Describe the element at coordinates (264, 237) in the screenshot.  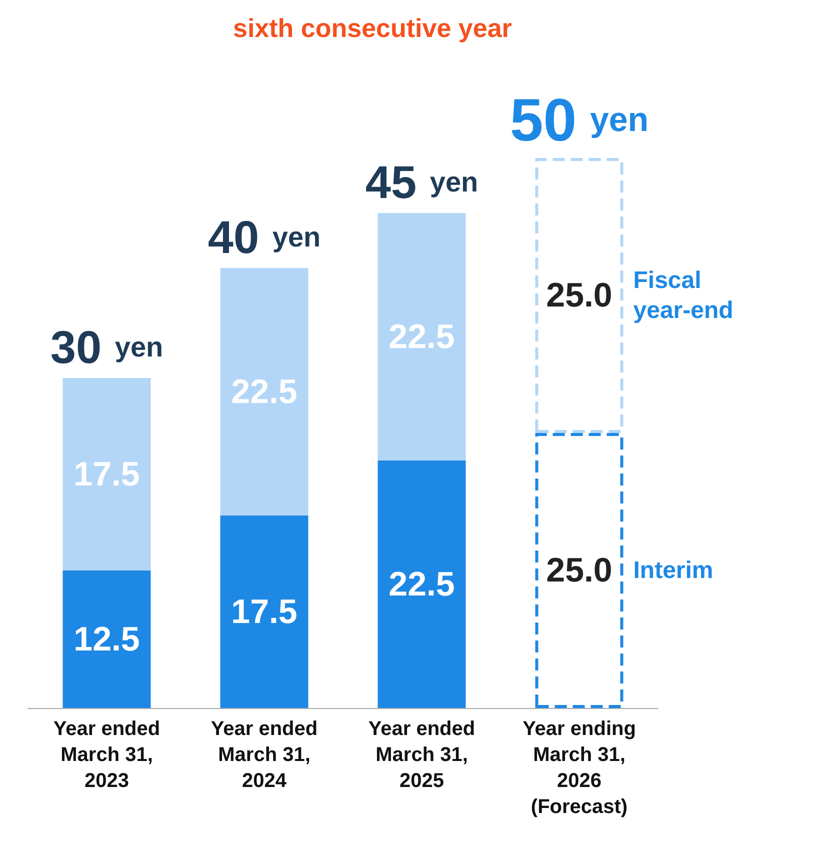
I see `total-label: 40 yen` at that location.